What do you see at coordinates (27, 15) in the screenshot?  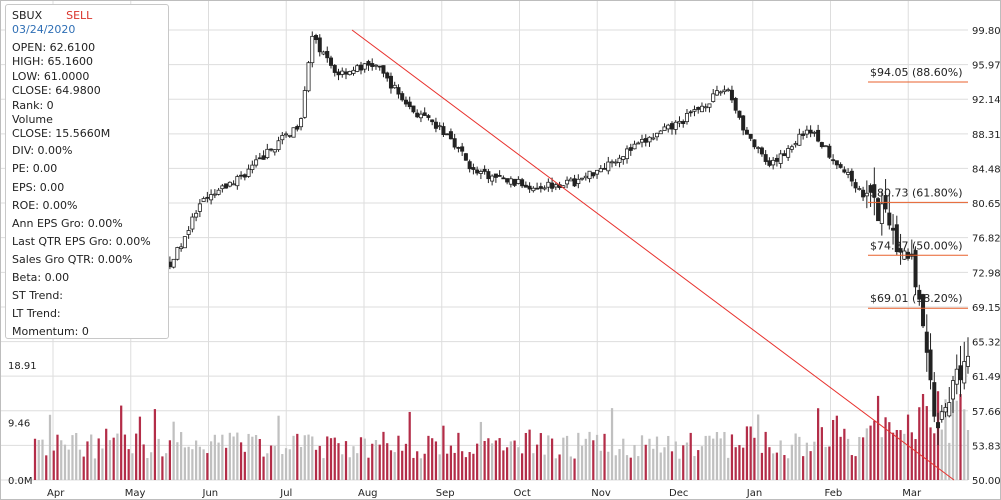 I see `ticker-symbol: SBUX` at bounding box center [27, 15].